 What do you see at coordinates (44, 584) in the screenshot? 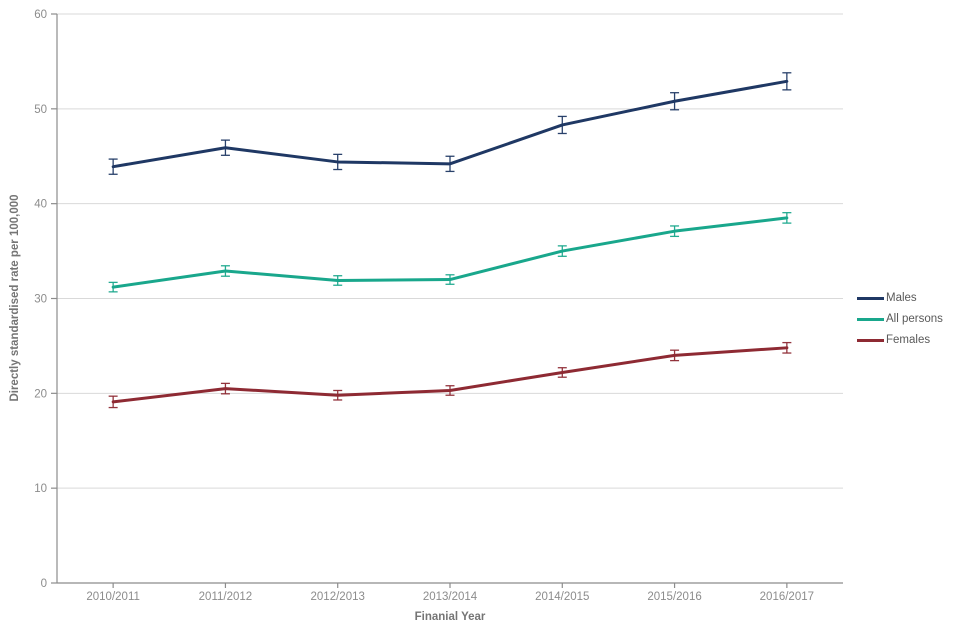
I see `y-tick-label-0: 0` at bounding box center [44, 584].